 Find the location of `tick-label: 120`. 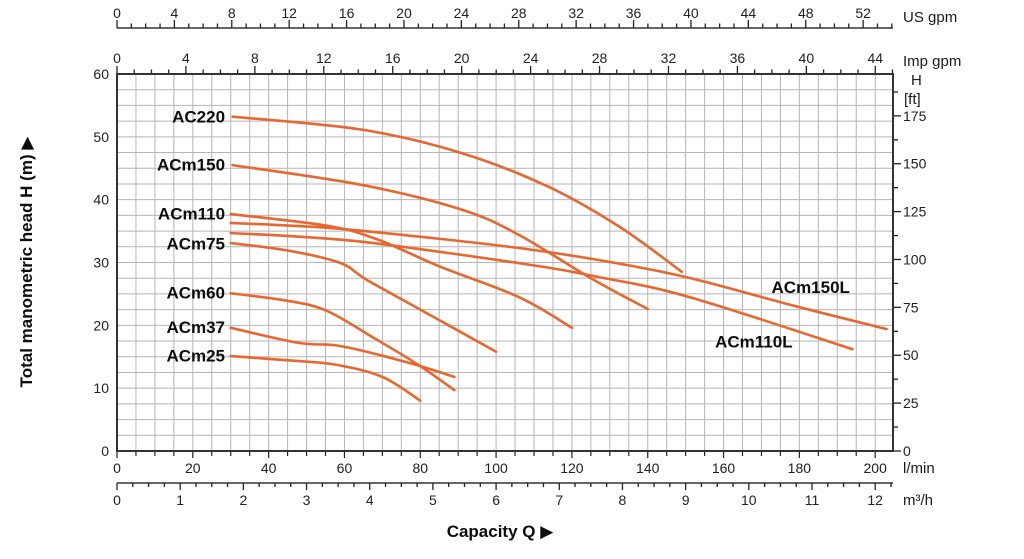

tick-label: 120 is located at coordinates (572, 468).